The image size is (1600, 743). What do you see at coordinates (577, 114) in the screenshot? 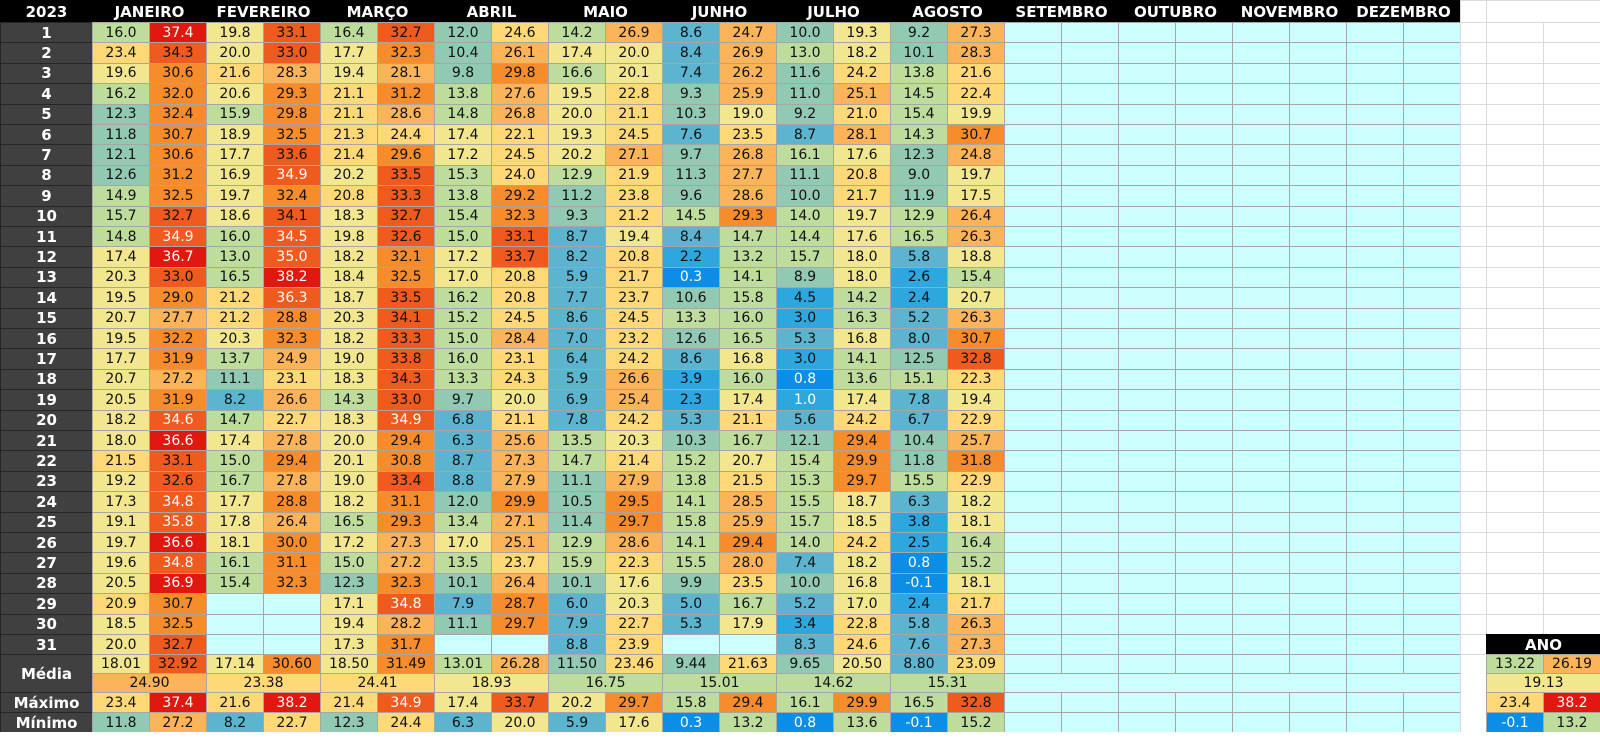
I see `min-temp-cell: 20.0` at bounding box center [577, 114].